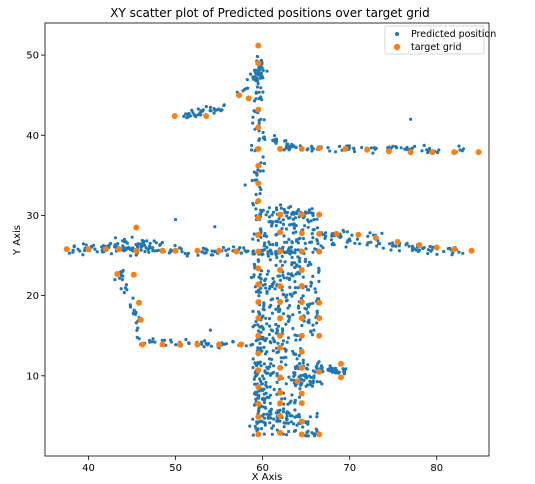 This screenshot has height=484, width=535. What do you see at coordinates (32, 296) in the screenshot?
I see `y-tick-label: 20` at bounding box center [32, 296].